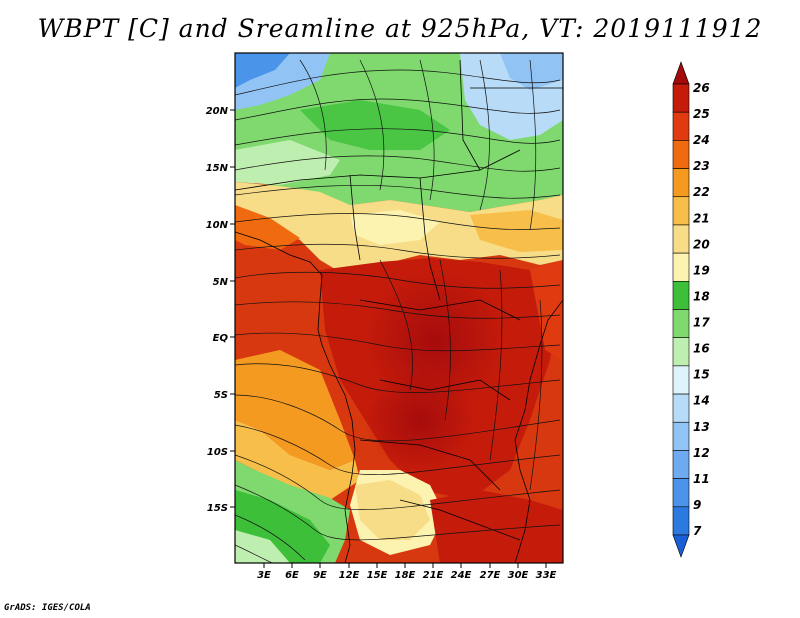 The image size is (800, 618). I want to click on colorbar-label: 20, so click(701, 244).